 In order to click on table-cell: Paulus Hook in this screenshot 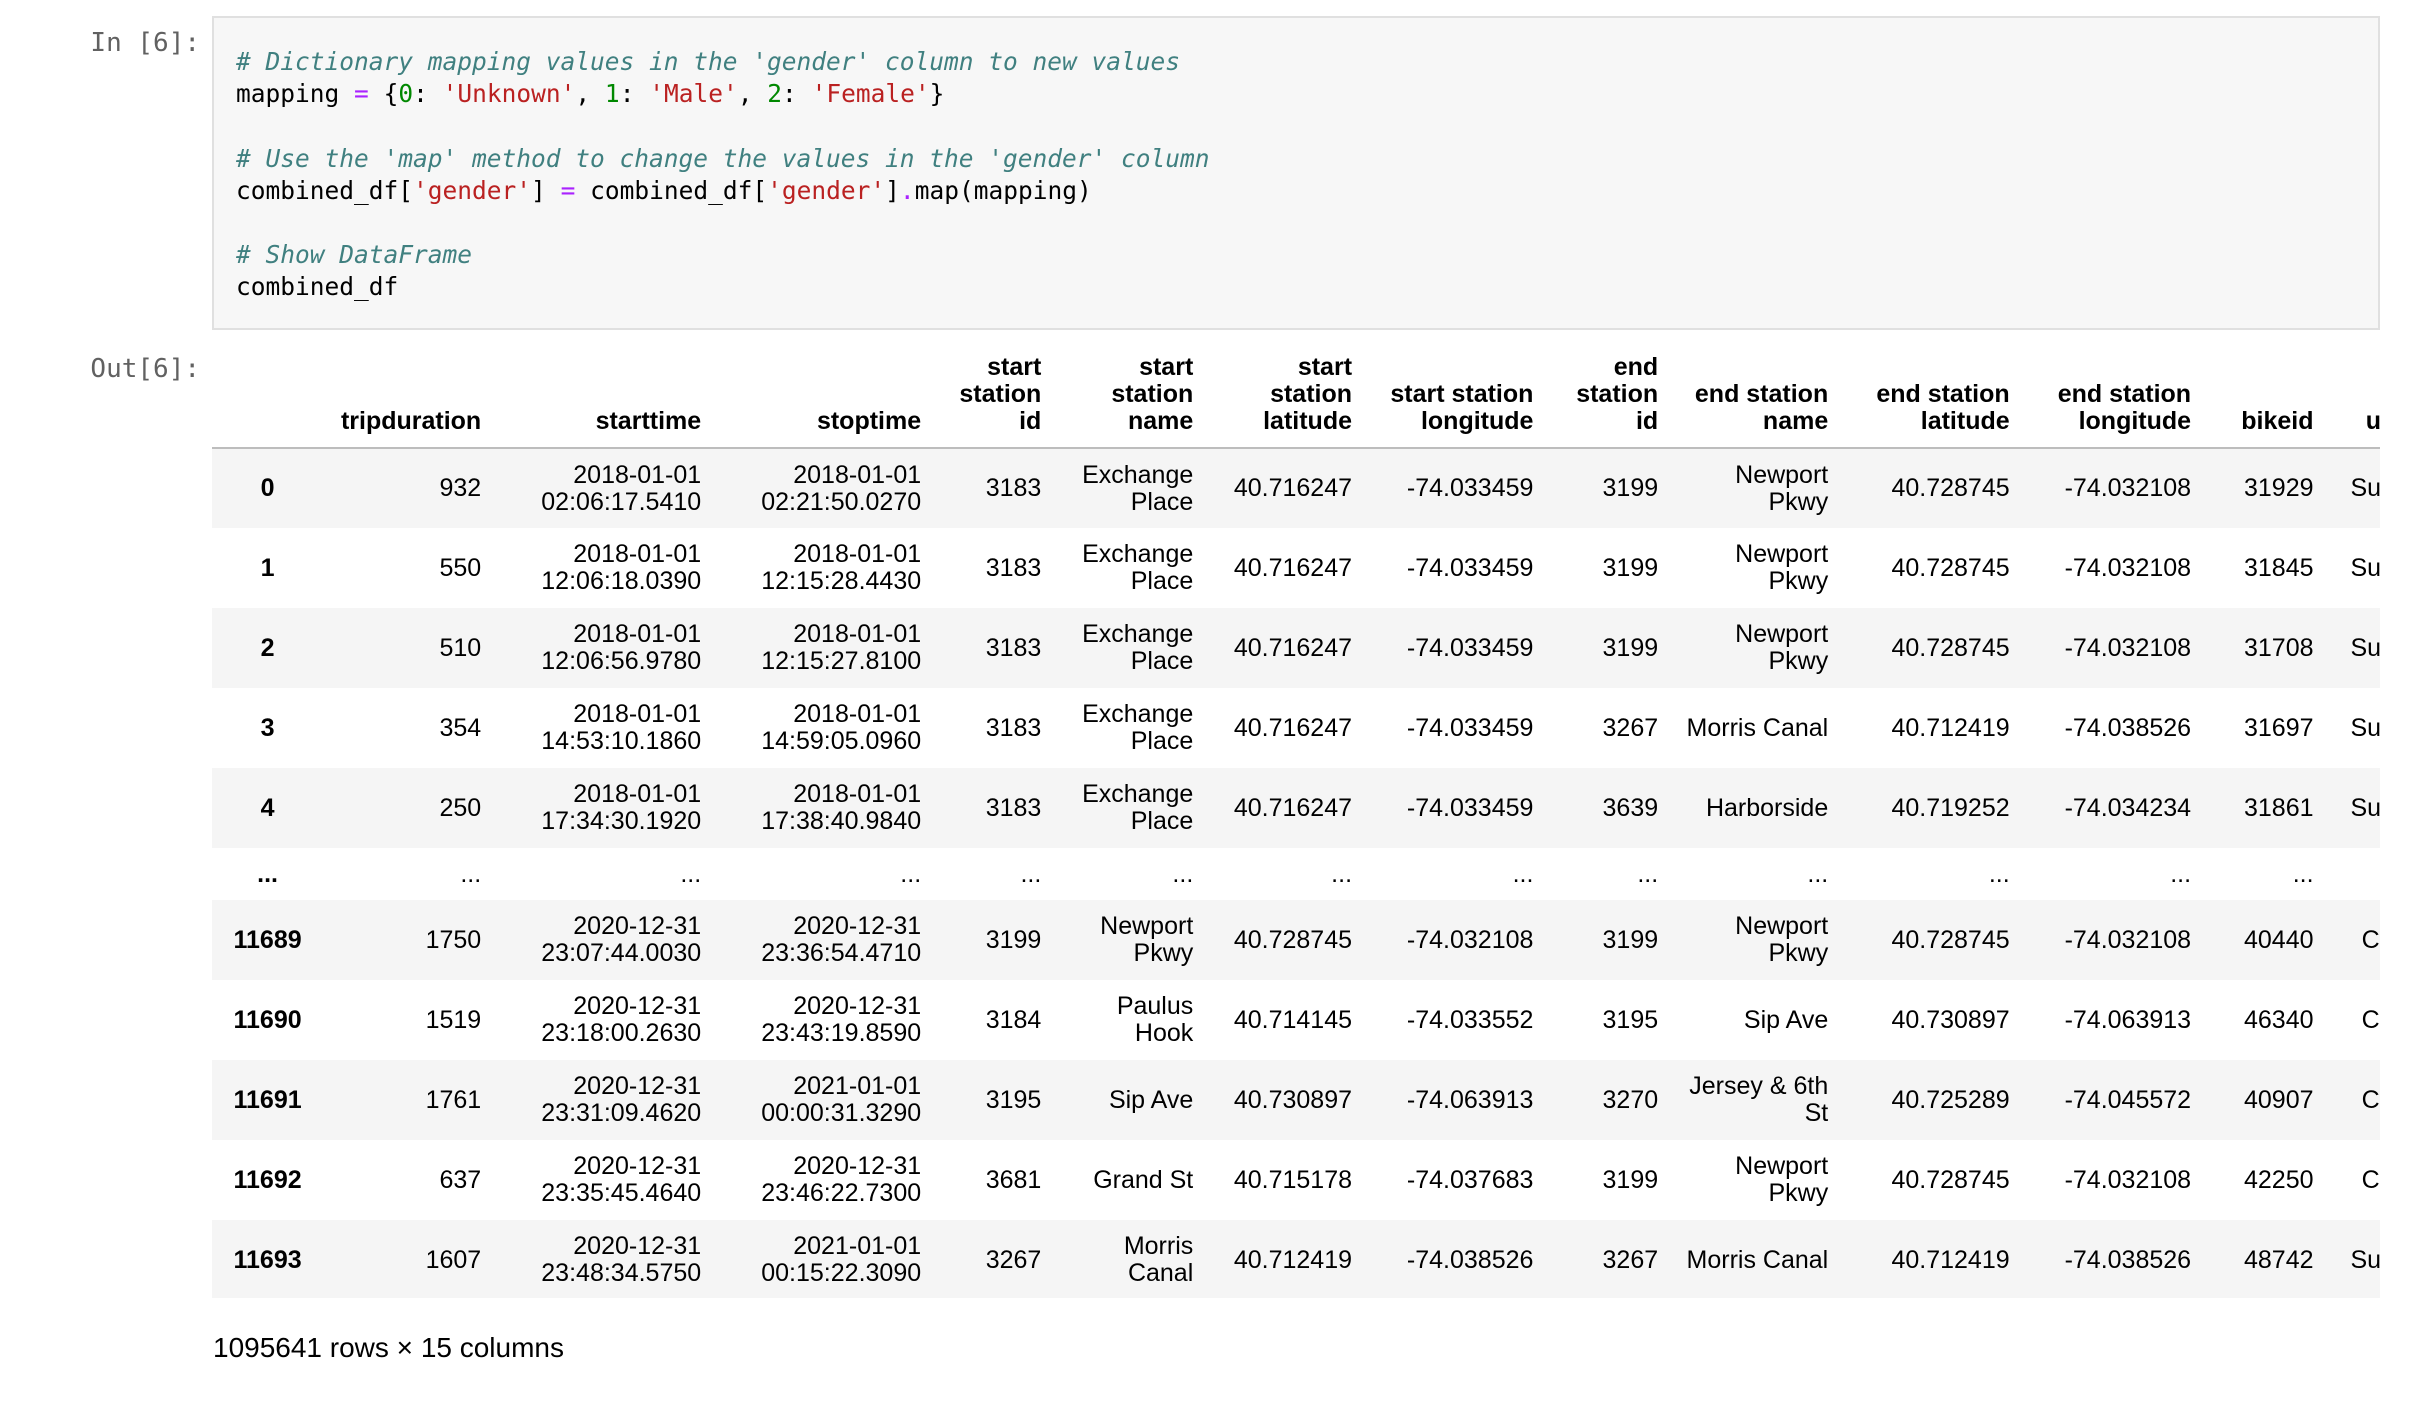, I will do `click(1155, 1019)`.